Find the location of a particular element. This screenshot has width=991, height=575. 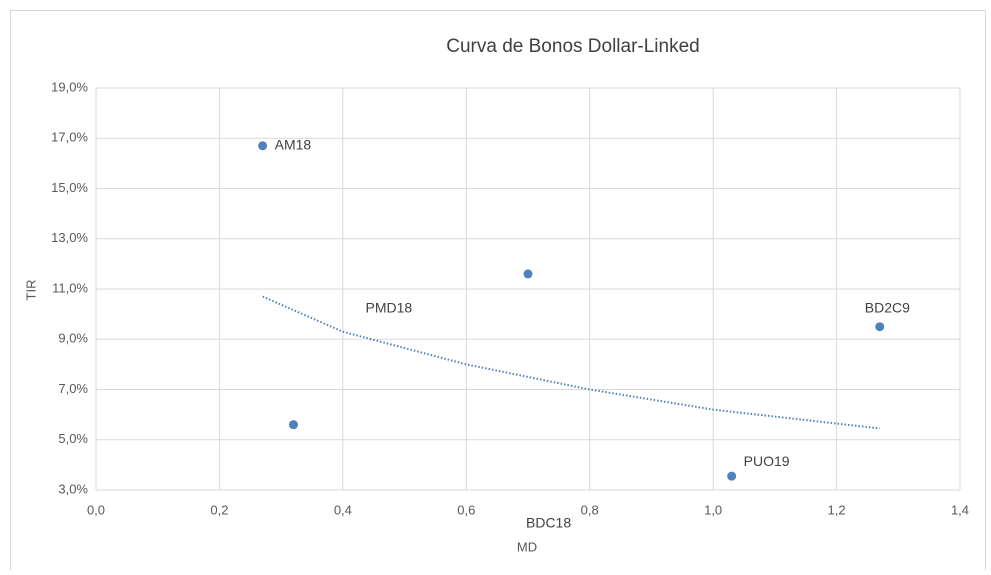

x-tick-label: 0,6 is located at coordinates (466, 509).